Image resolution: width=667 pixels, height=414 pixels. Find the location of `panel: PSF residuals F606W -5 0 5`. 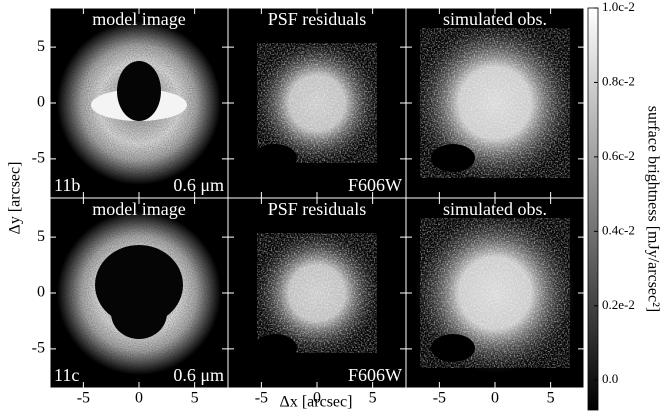

panel: PSF residuals F606W -5 0 5 is located at coordinates (317, 302).